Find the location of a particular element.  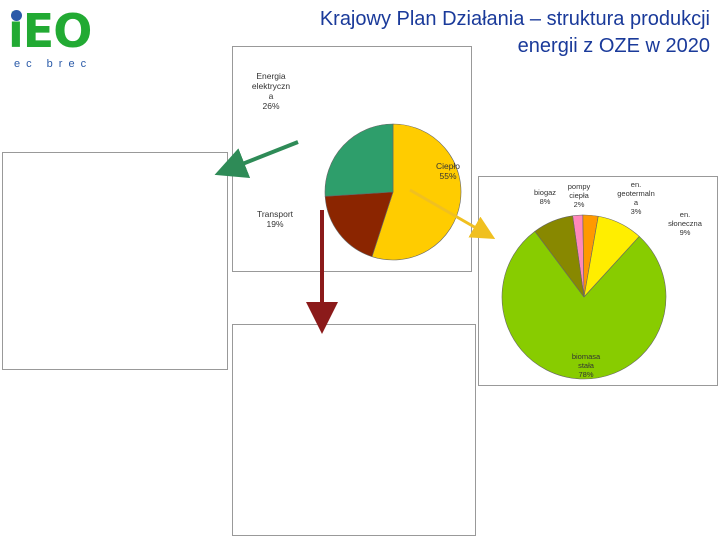

electricity-chart-panel is located at coordinates (115, 261).